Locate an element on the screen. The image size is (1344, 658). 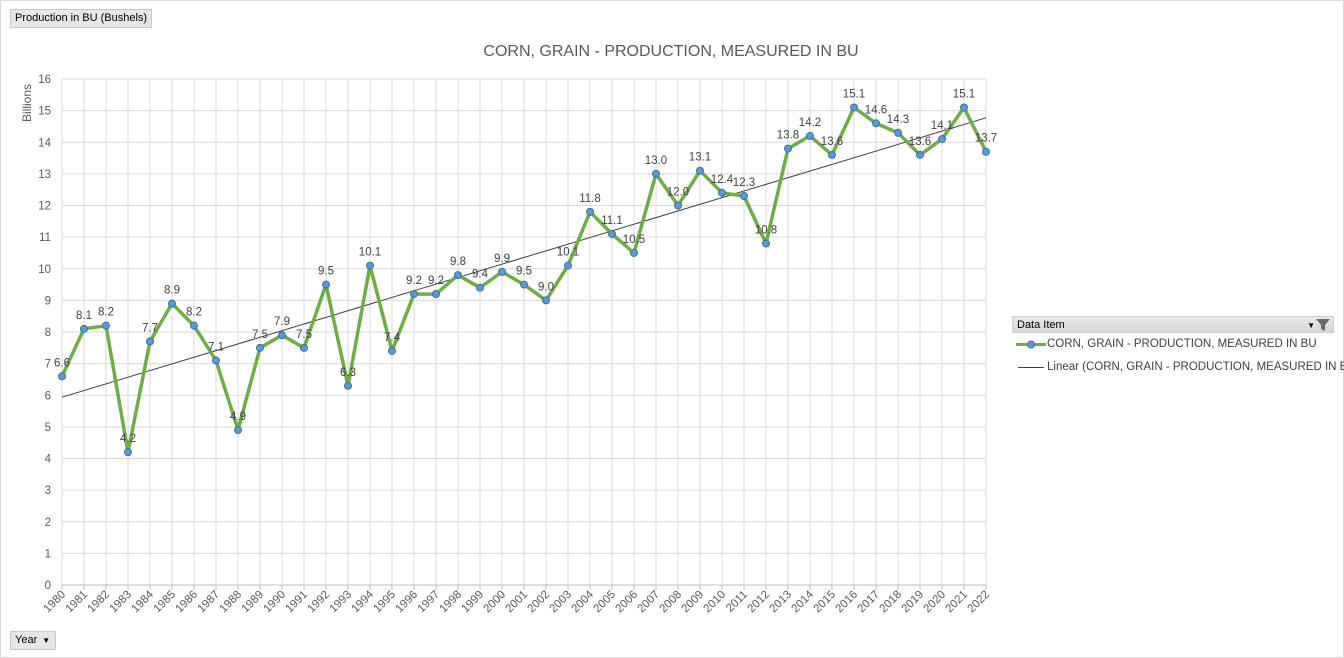
x-tick-label: 1993 is located at coordinates (341, 602).